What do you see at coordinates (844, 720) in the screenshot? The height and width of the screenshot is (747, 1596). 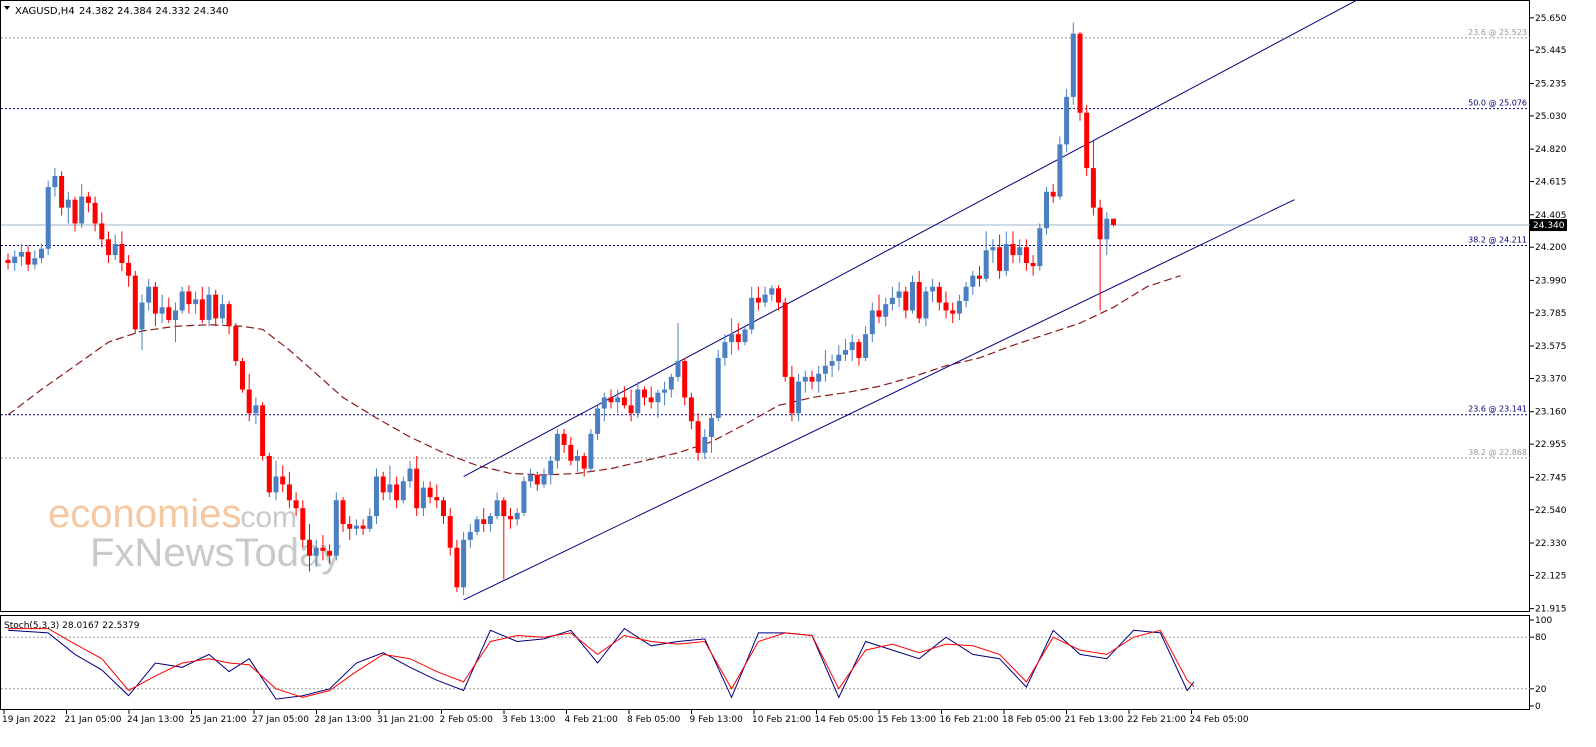 I see `time-tick-label: 14 Feb 05:00` at bounding box center [844, 720].